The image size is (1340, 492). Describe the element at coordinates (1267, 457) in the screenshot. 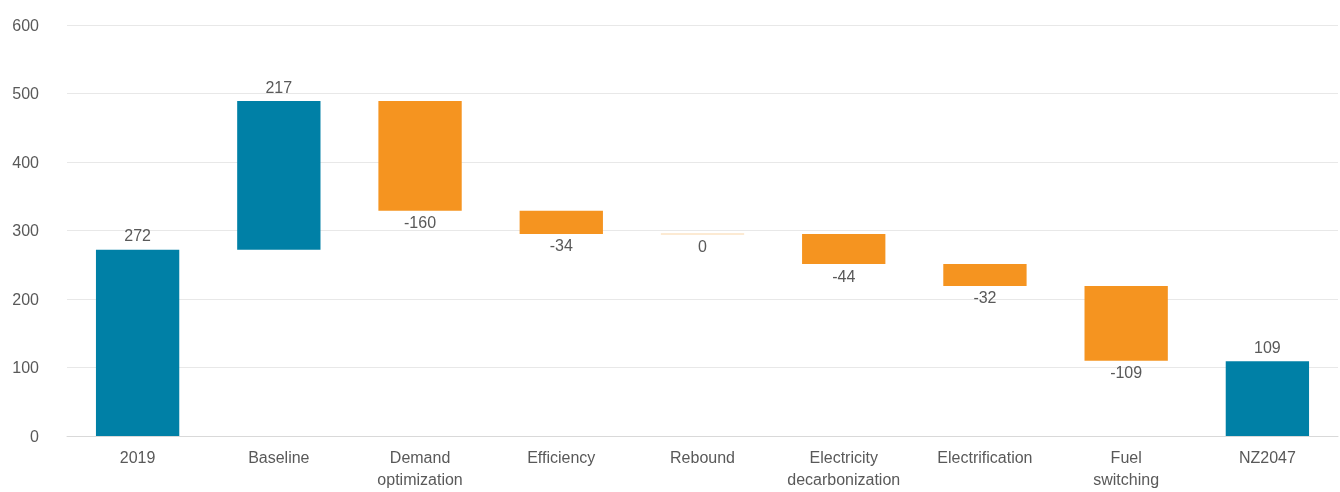

I see `x-tick-label: NZ2047` at that location.